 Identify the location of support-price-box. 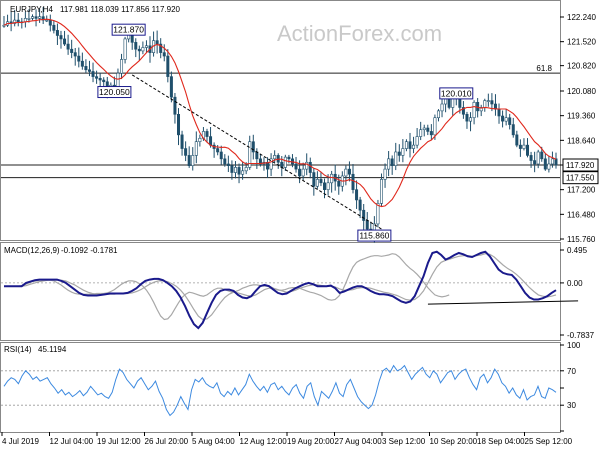
(580, 178).